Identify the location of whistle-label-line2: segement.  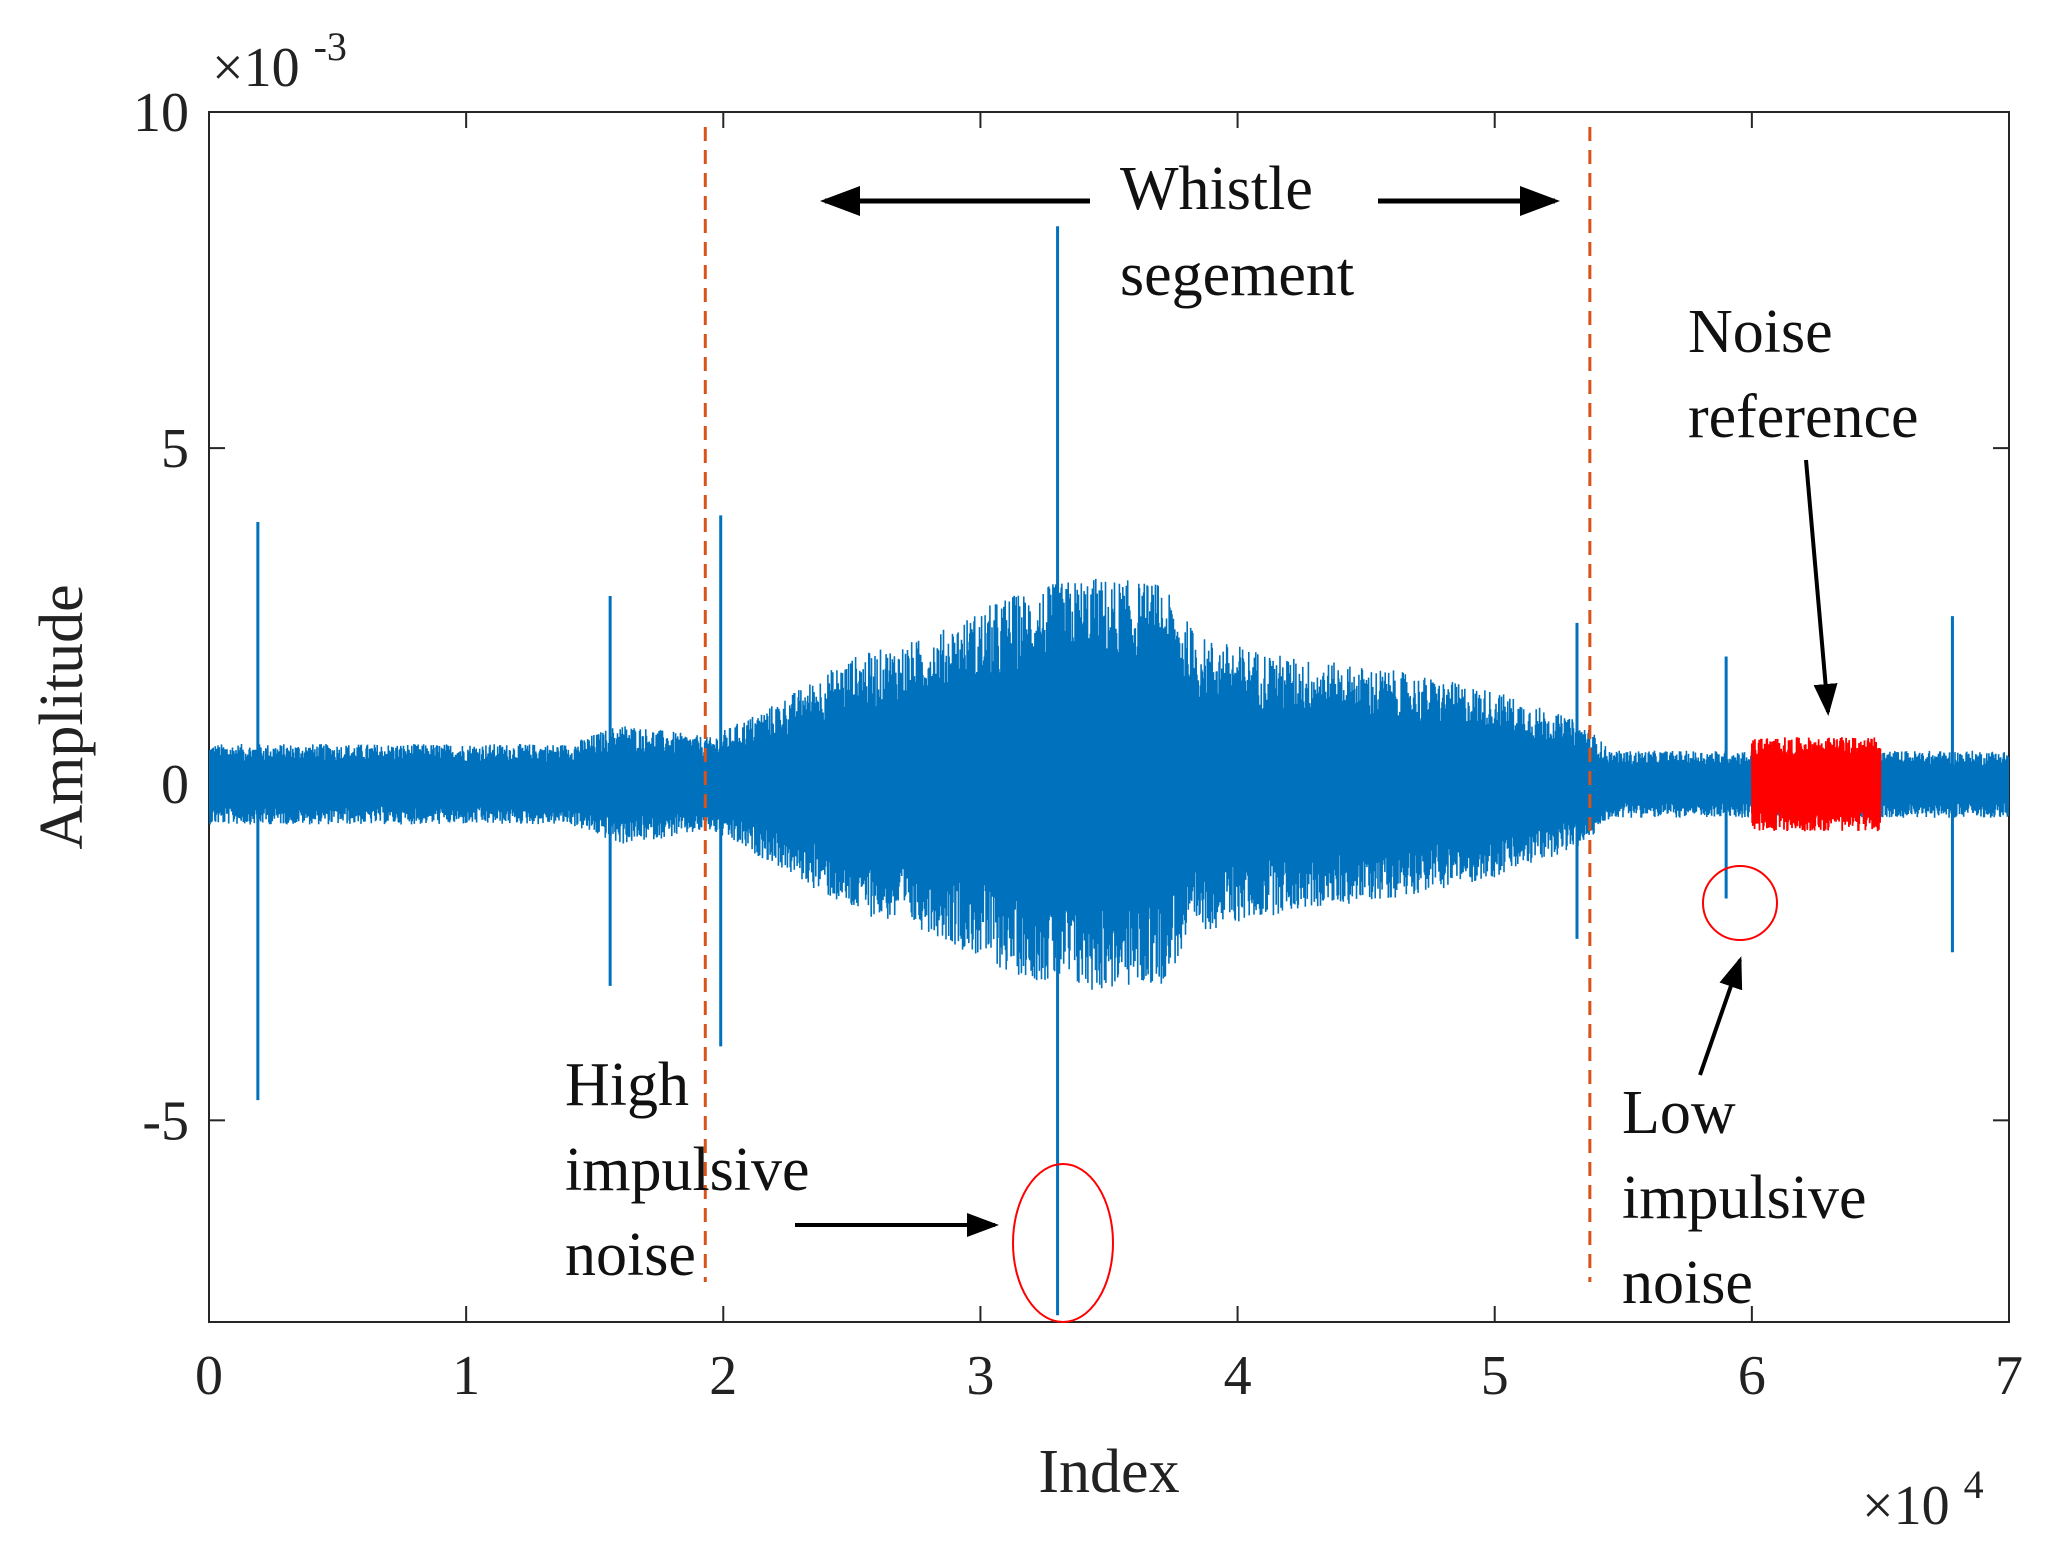
(1237, 275).